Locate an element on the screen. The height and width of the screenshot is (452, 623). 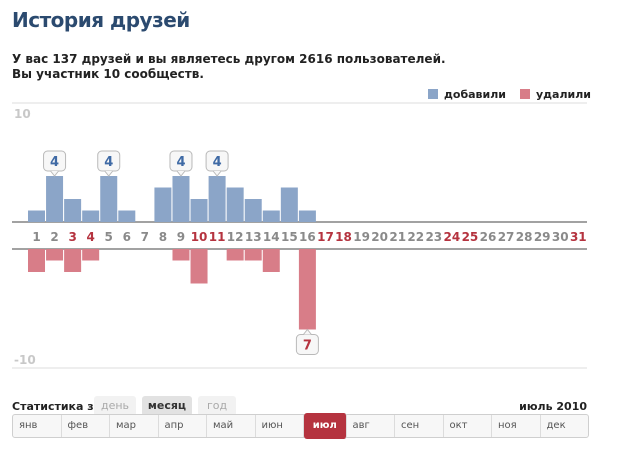
day-label-10: 10 is located at coordinates (199, 237).